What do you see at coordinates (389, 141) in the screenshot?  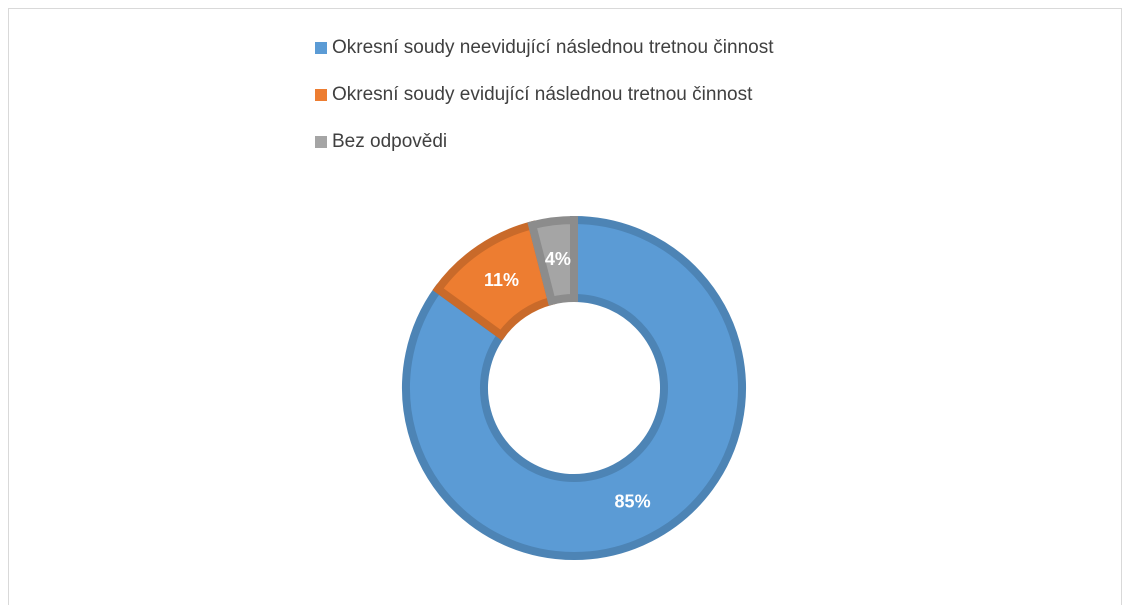 I see `legend-label: Bez odpovědi` at bounding box center [389, 141].